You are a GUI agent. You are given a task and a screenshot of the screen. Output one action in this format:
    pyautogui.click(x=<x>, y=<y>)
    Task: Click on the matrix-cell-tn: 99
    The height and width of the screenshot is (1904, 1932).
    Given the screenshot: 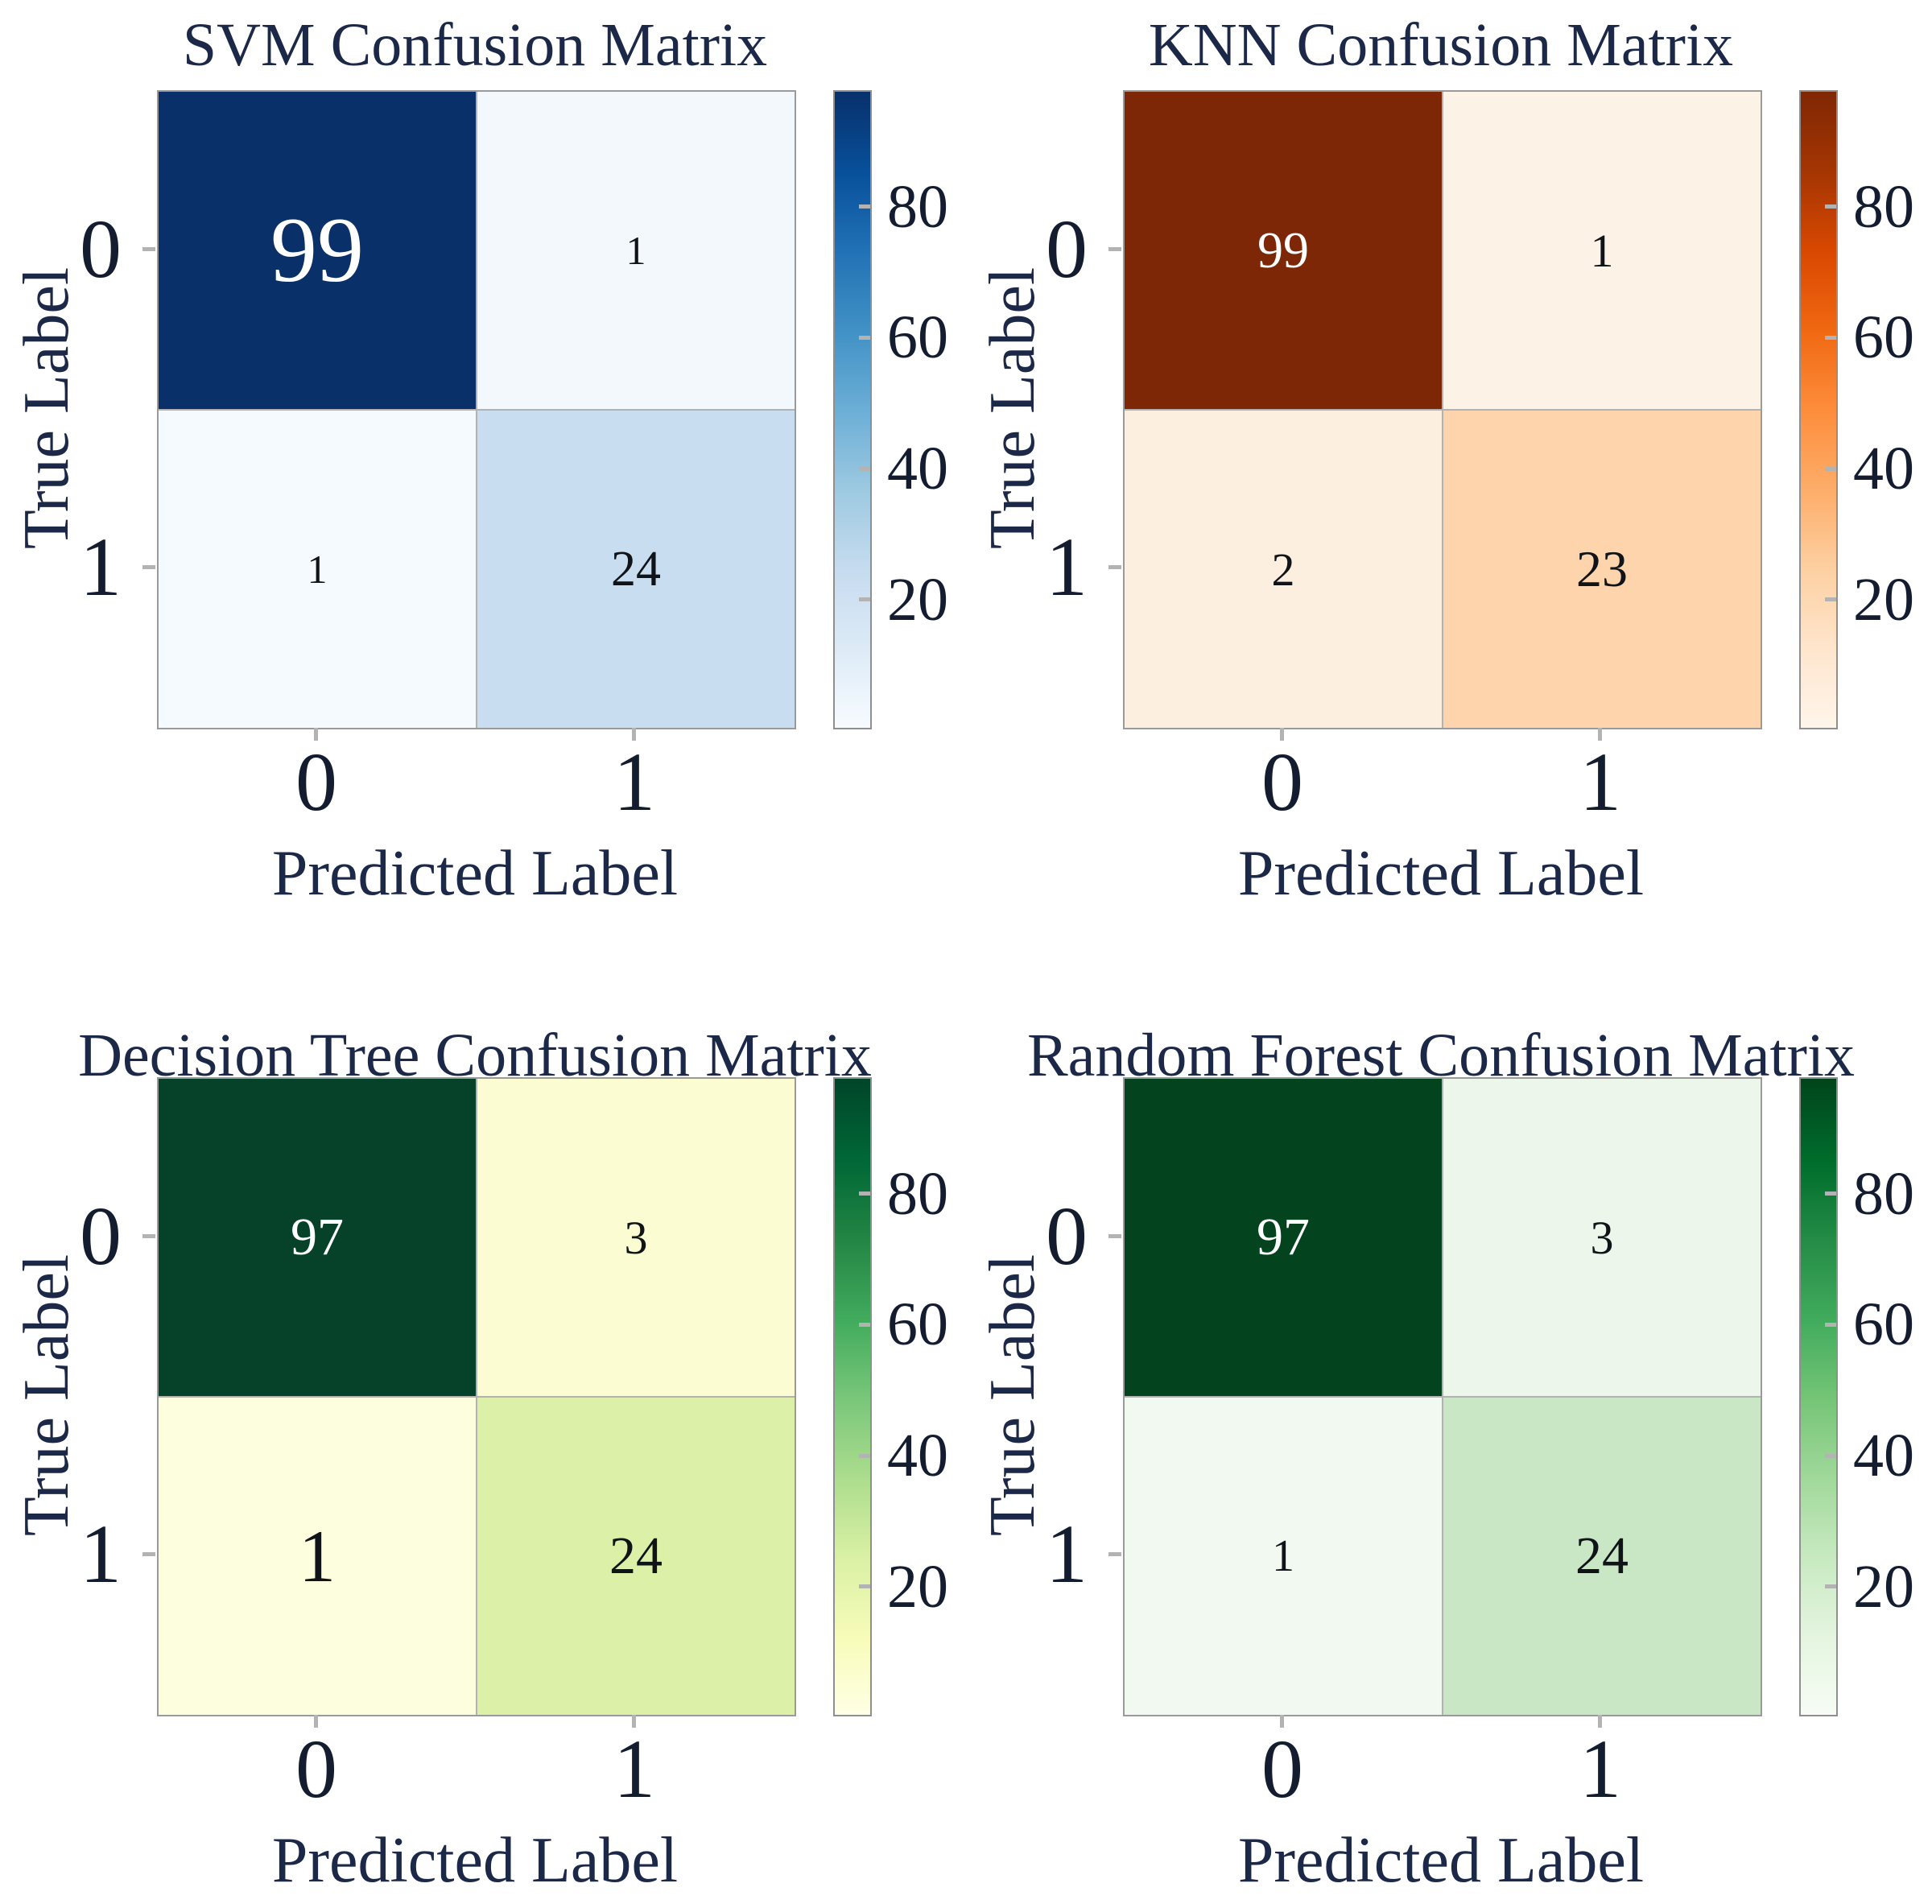 What is the action you would take?
    pyautogui.click(x=1283, y=250)
    